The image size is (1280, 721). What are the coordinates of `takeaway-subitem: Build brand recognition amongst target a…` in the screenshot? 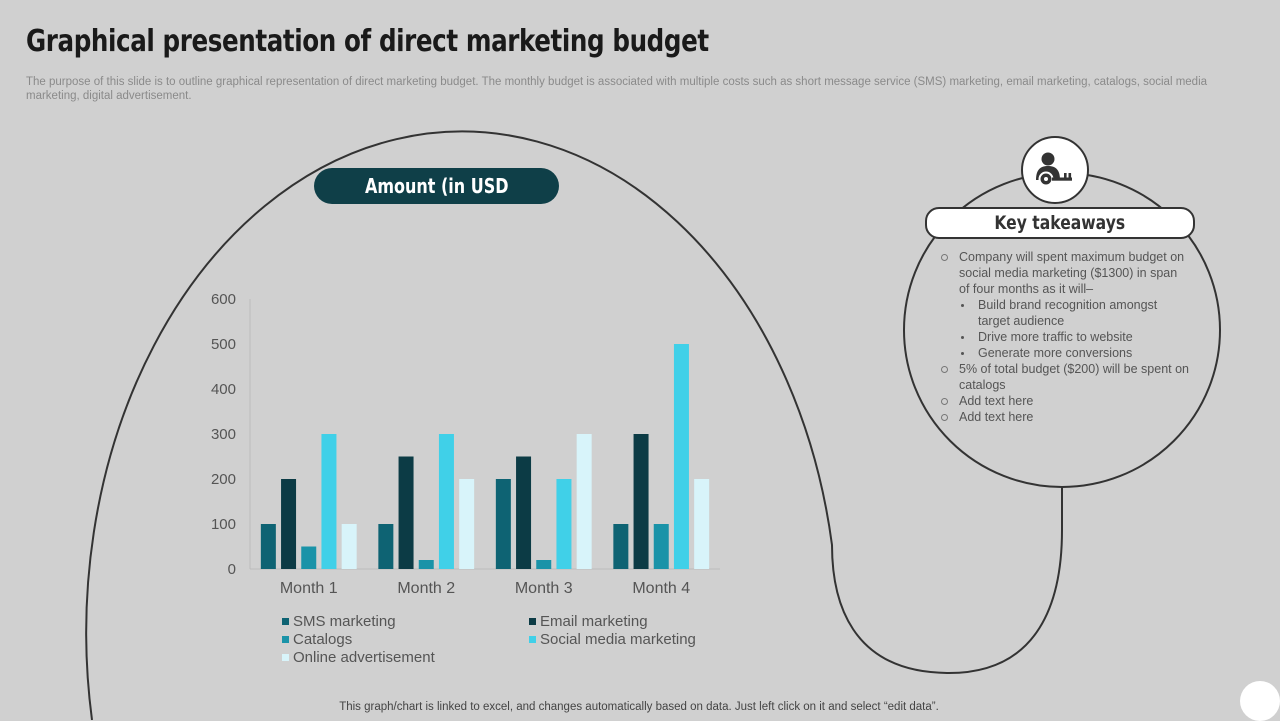 It's located at (1065, 313).